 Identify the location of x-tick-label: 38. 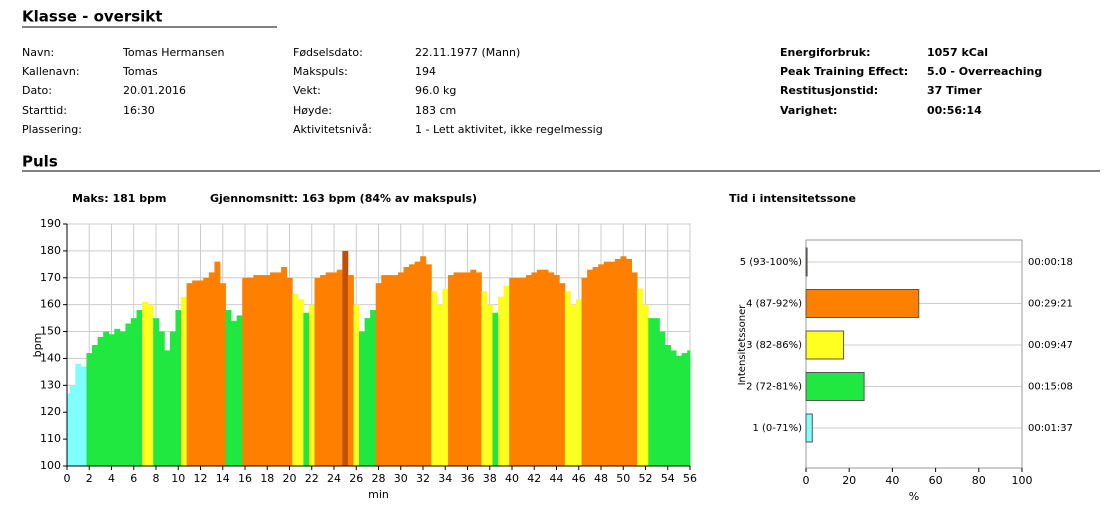
(490, 478).